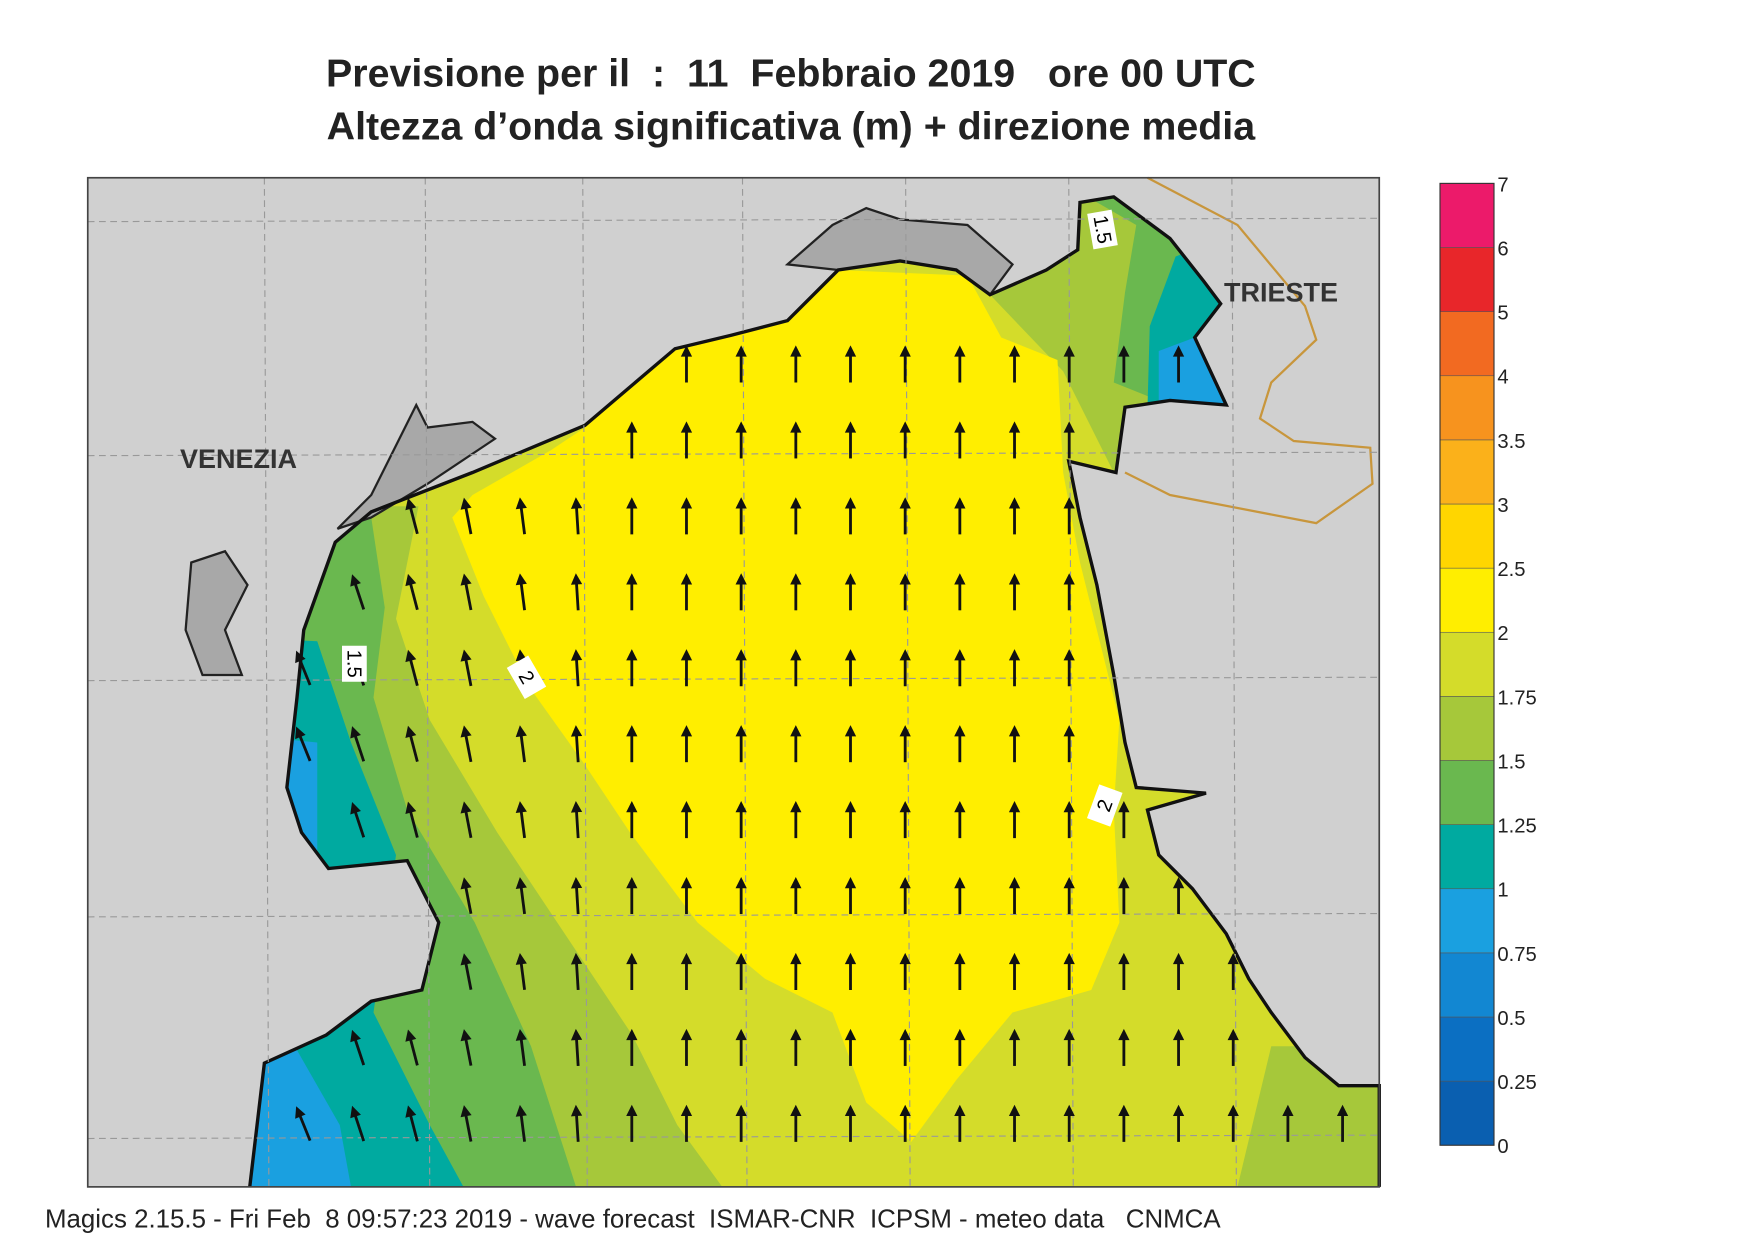 This screenshot has height=1242, width=1755. What do you see at coordinates (1511, 762) in the screenshot?
I see `colorbar-label: 1.5` at bounding box center [1511, 762].